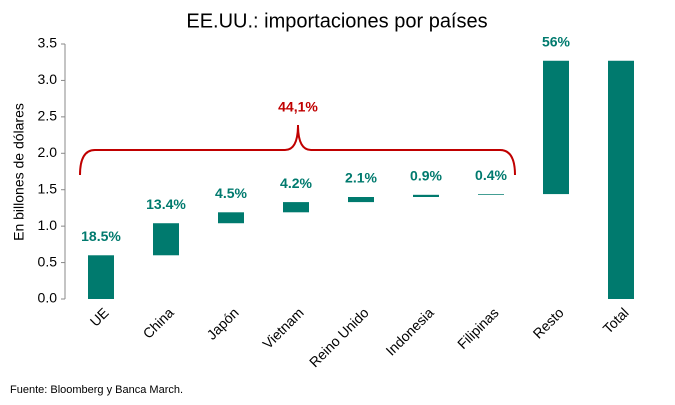  I want to click on y-tick-label: 1.0, so click(48, 225).